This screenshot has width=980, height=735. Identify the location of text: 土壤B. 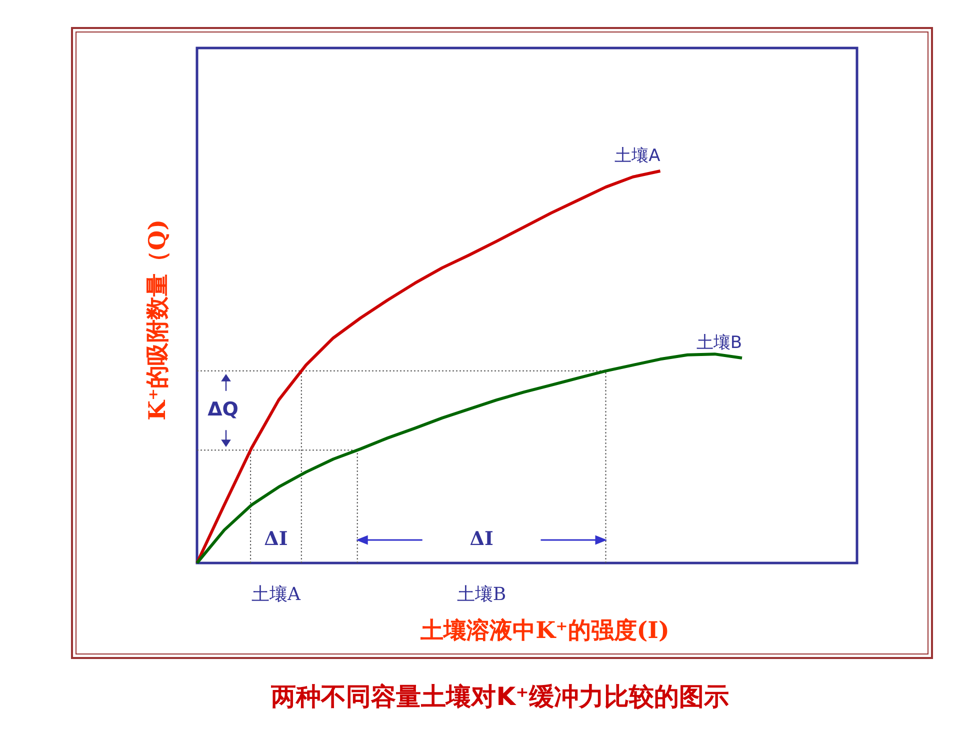
(481, 594).